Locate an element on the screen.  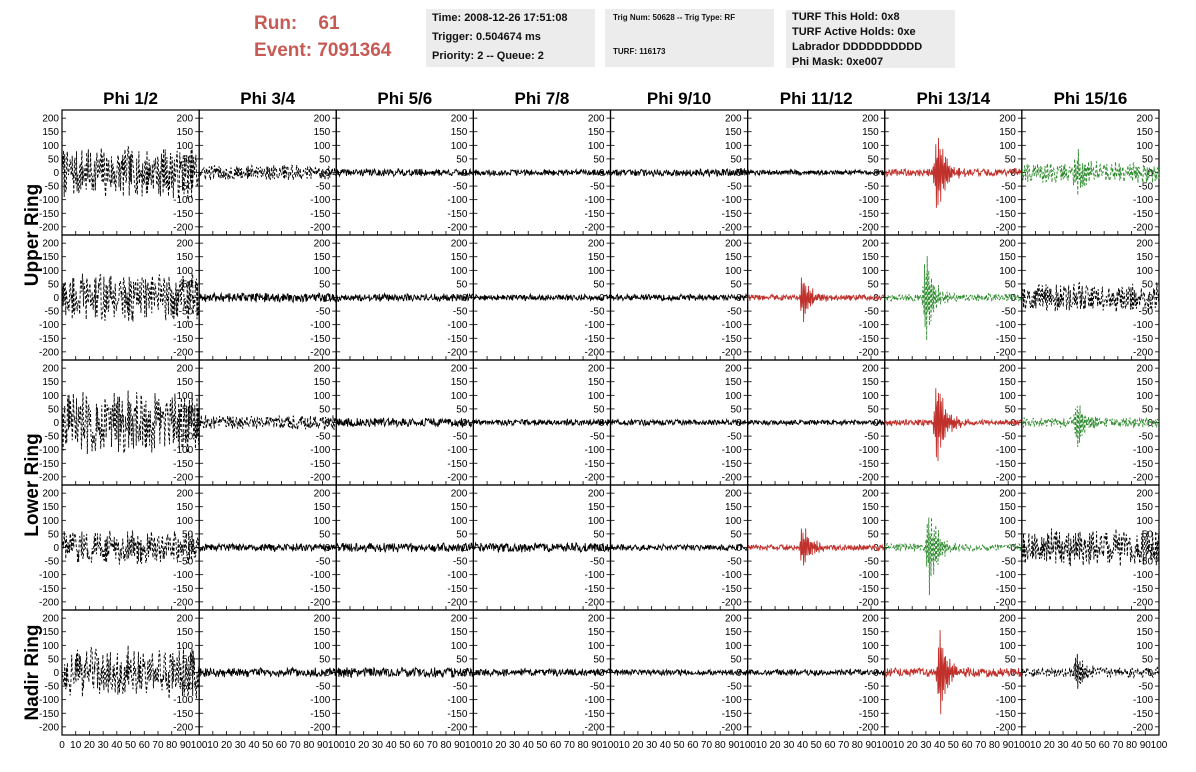
y-tick-label-r1-c7-5: -50 is located at coordinates (1146, 312).